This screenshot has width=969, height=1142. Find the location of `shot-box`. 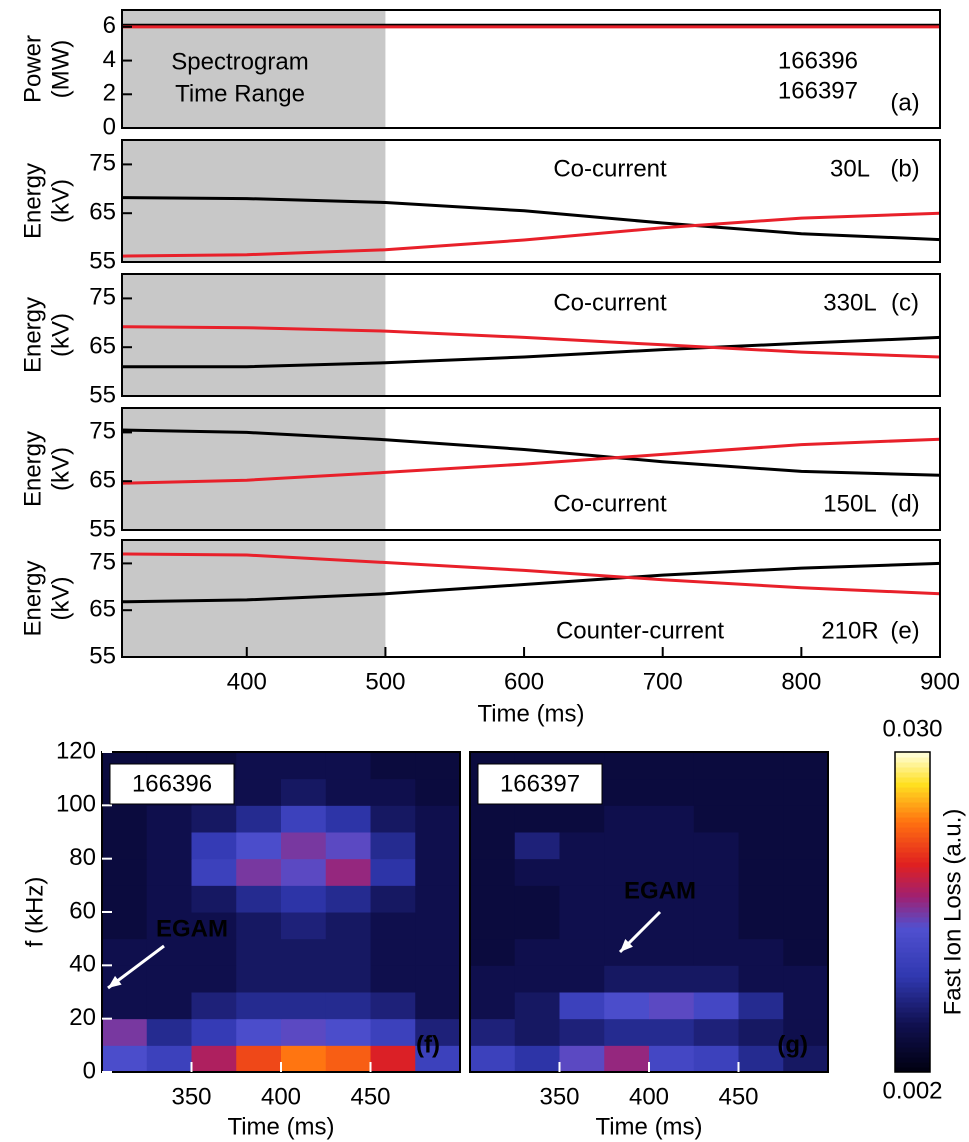

shot-box is located at coordinates (540, 784).